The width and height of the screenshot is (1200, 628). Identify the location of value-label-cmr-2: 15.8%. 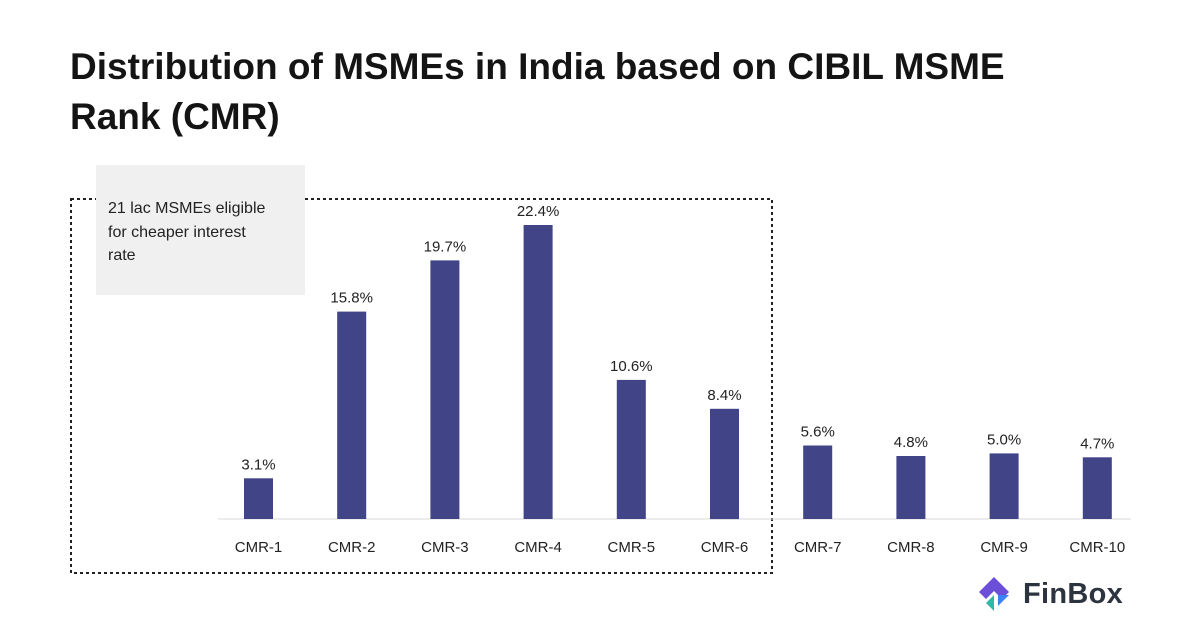
(351, 298).